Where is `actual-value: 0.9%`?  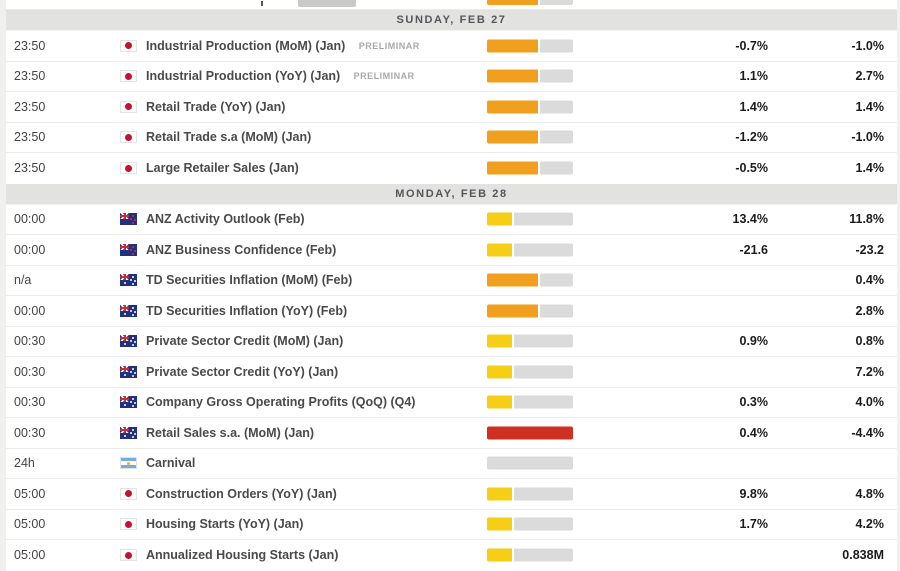 actual-value: 0.9% is located at coordinates (754, 341).